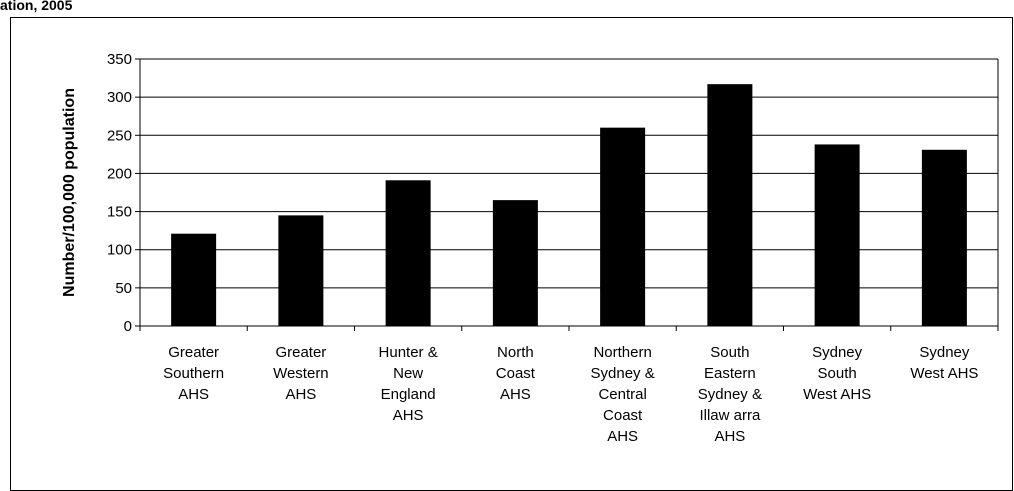 The image size is (1014, 491). Describe the element at coordinates (730, 415) in the screenshot. I see `x-category-label-line: Illaw arra` at that location.